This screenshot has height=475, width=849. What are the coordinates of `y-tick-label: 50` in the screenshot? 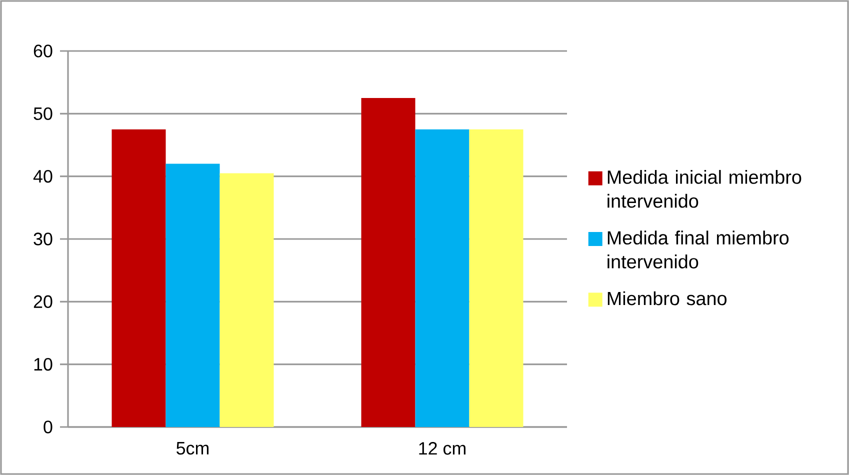 It's located at (43, 113).